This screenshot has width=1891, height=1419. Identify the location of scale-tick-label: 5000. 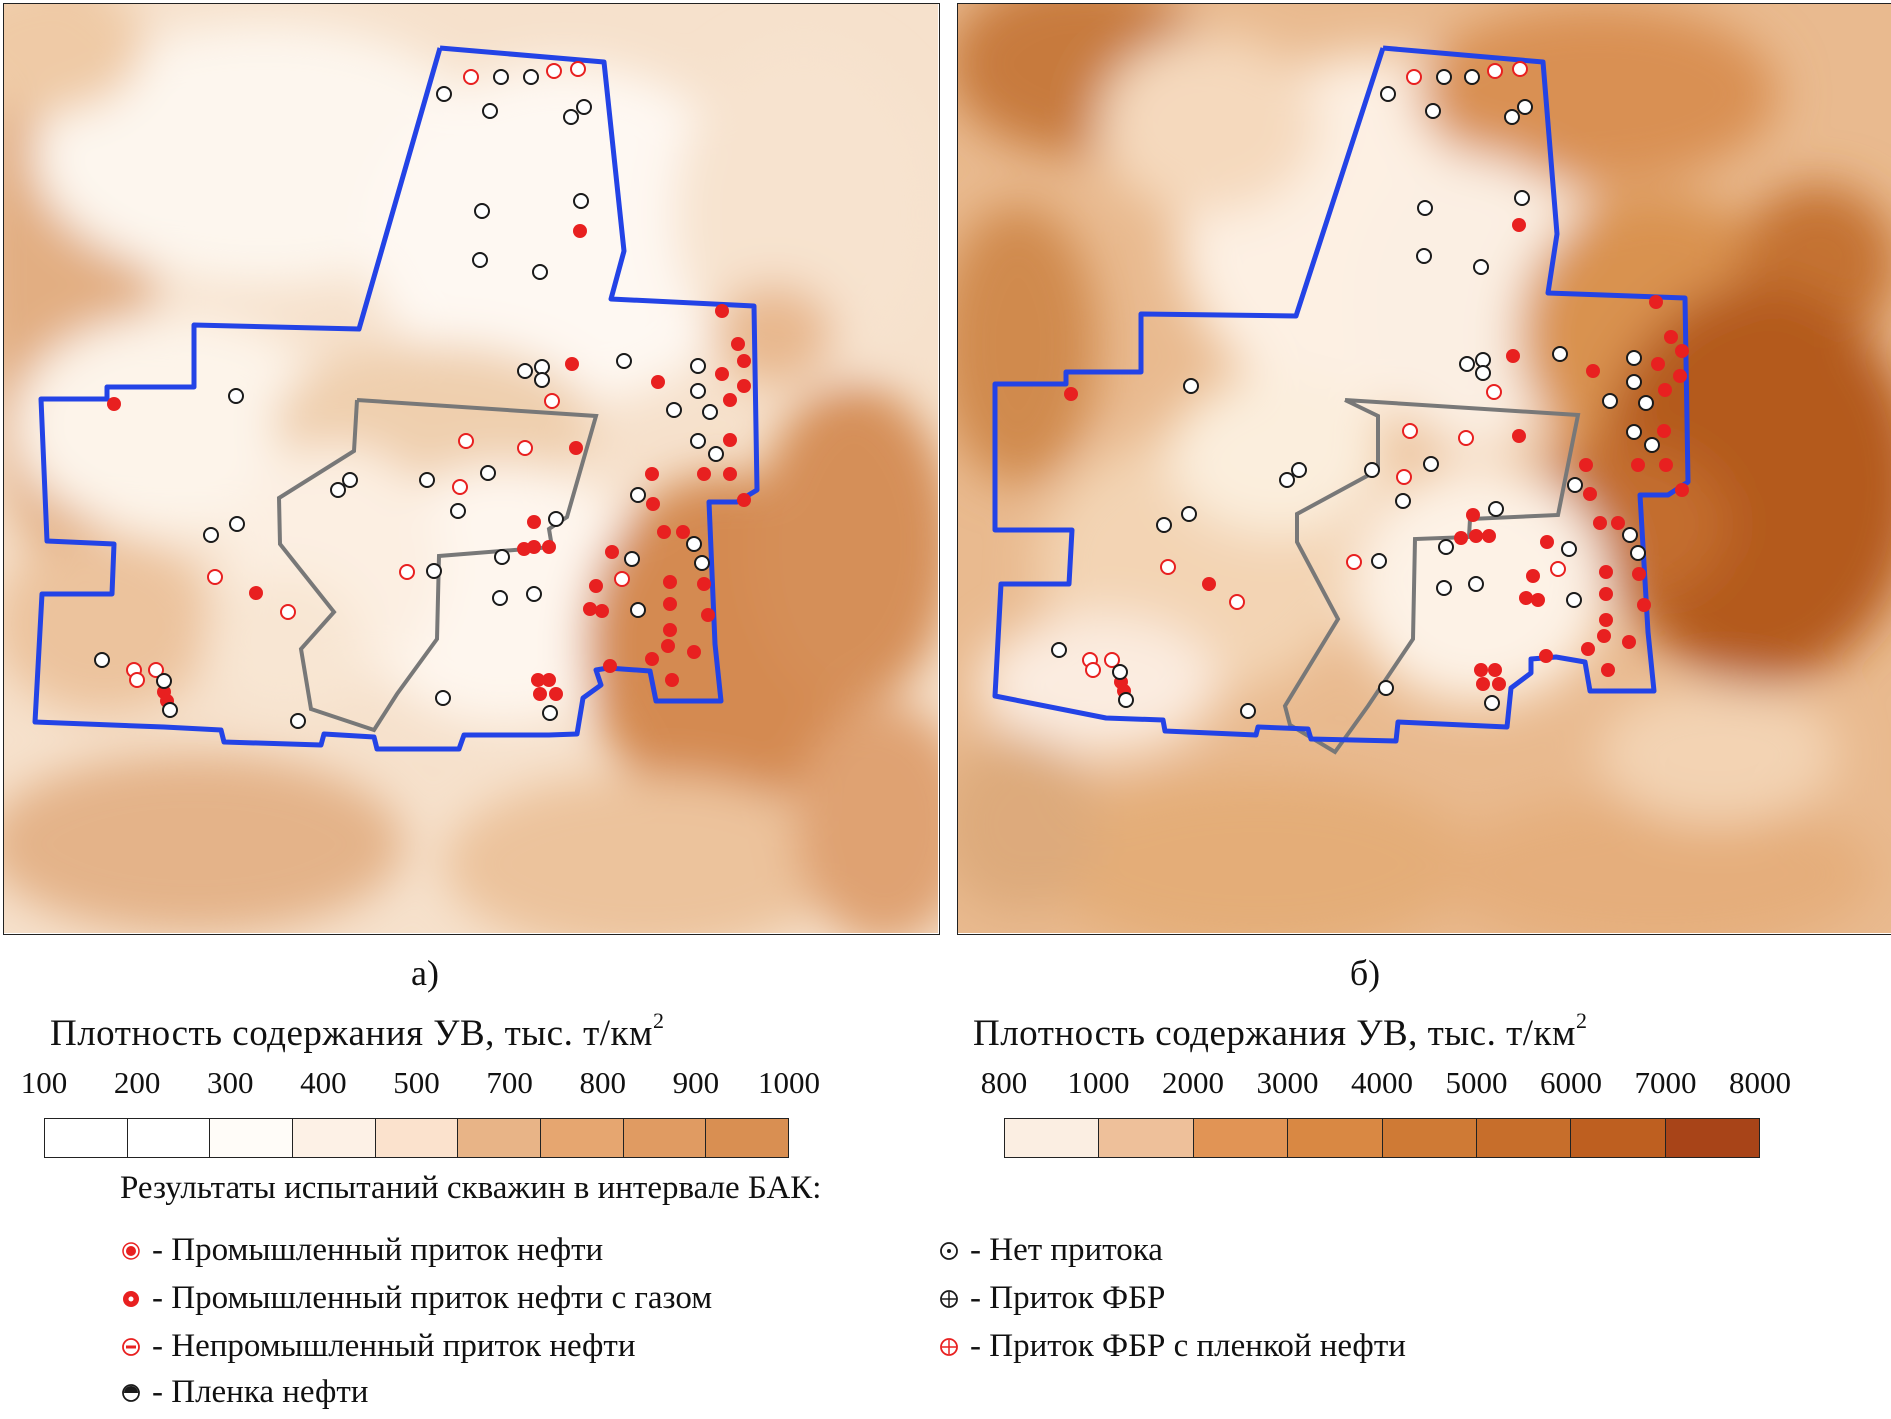
(1476, 1082).